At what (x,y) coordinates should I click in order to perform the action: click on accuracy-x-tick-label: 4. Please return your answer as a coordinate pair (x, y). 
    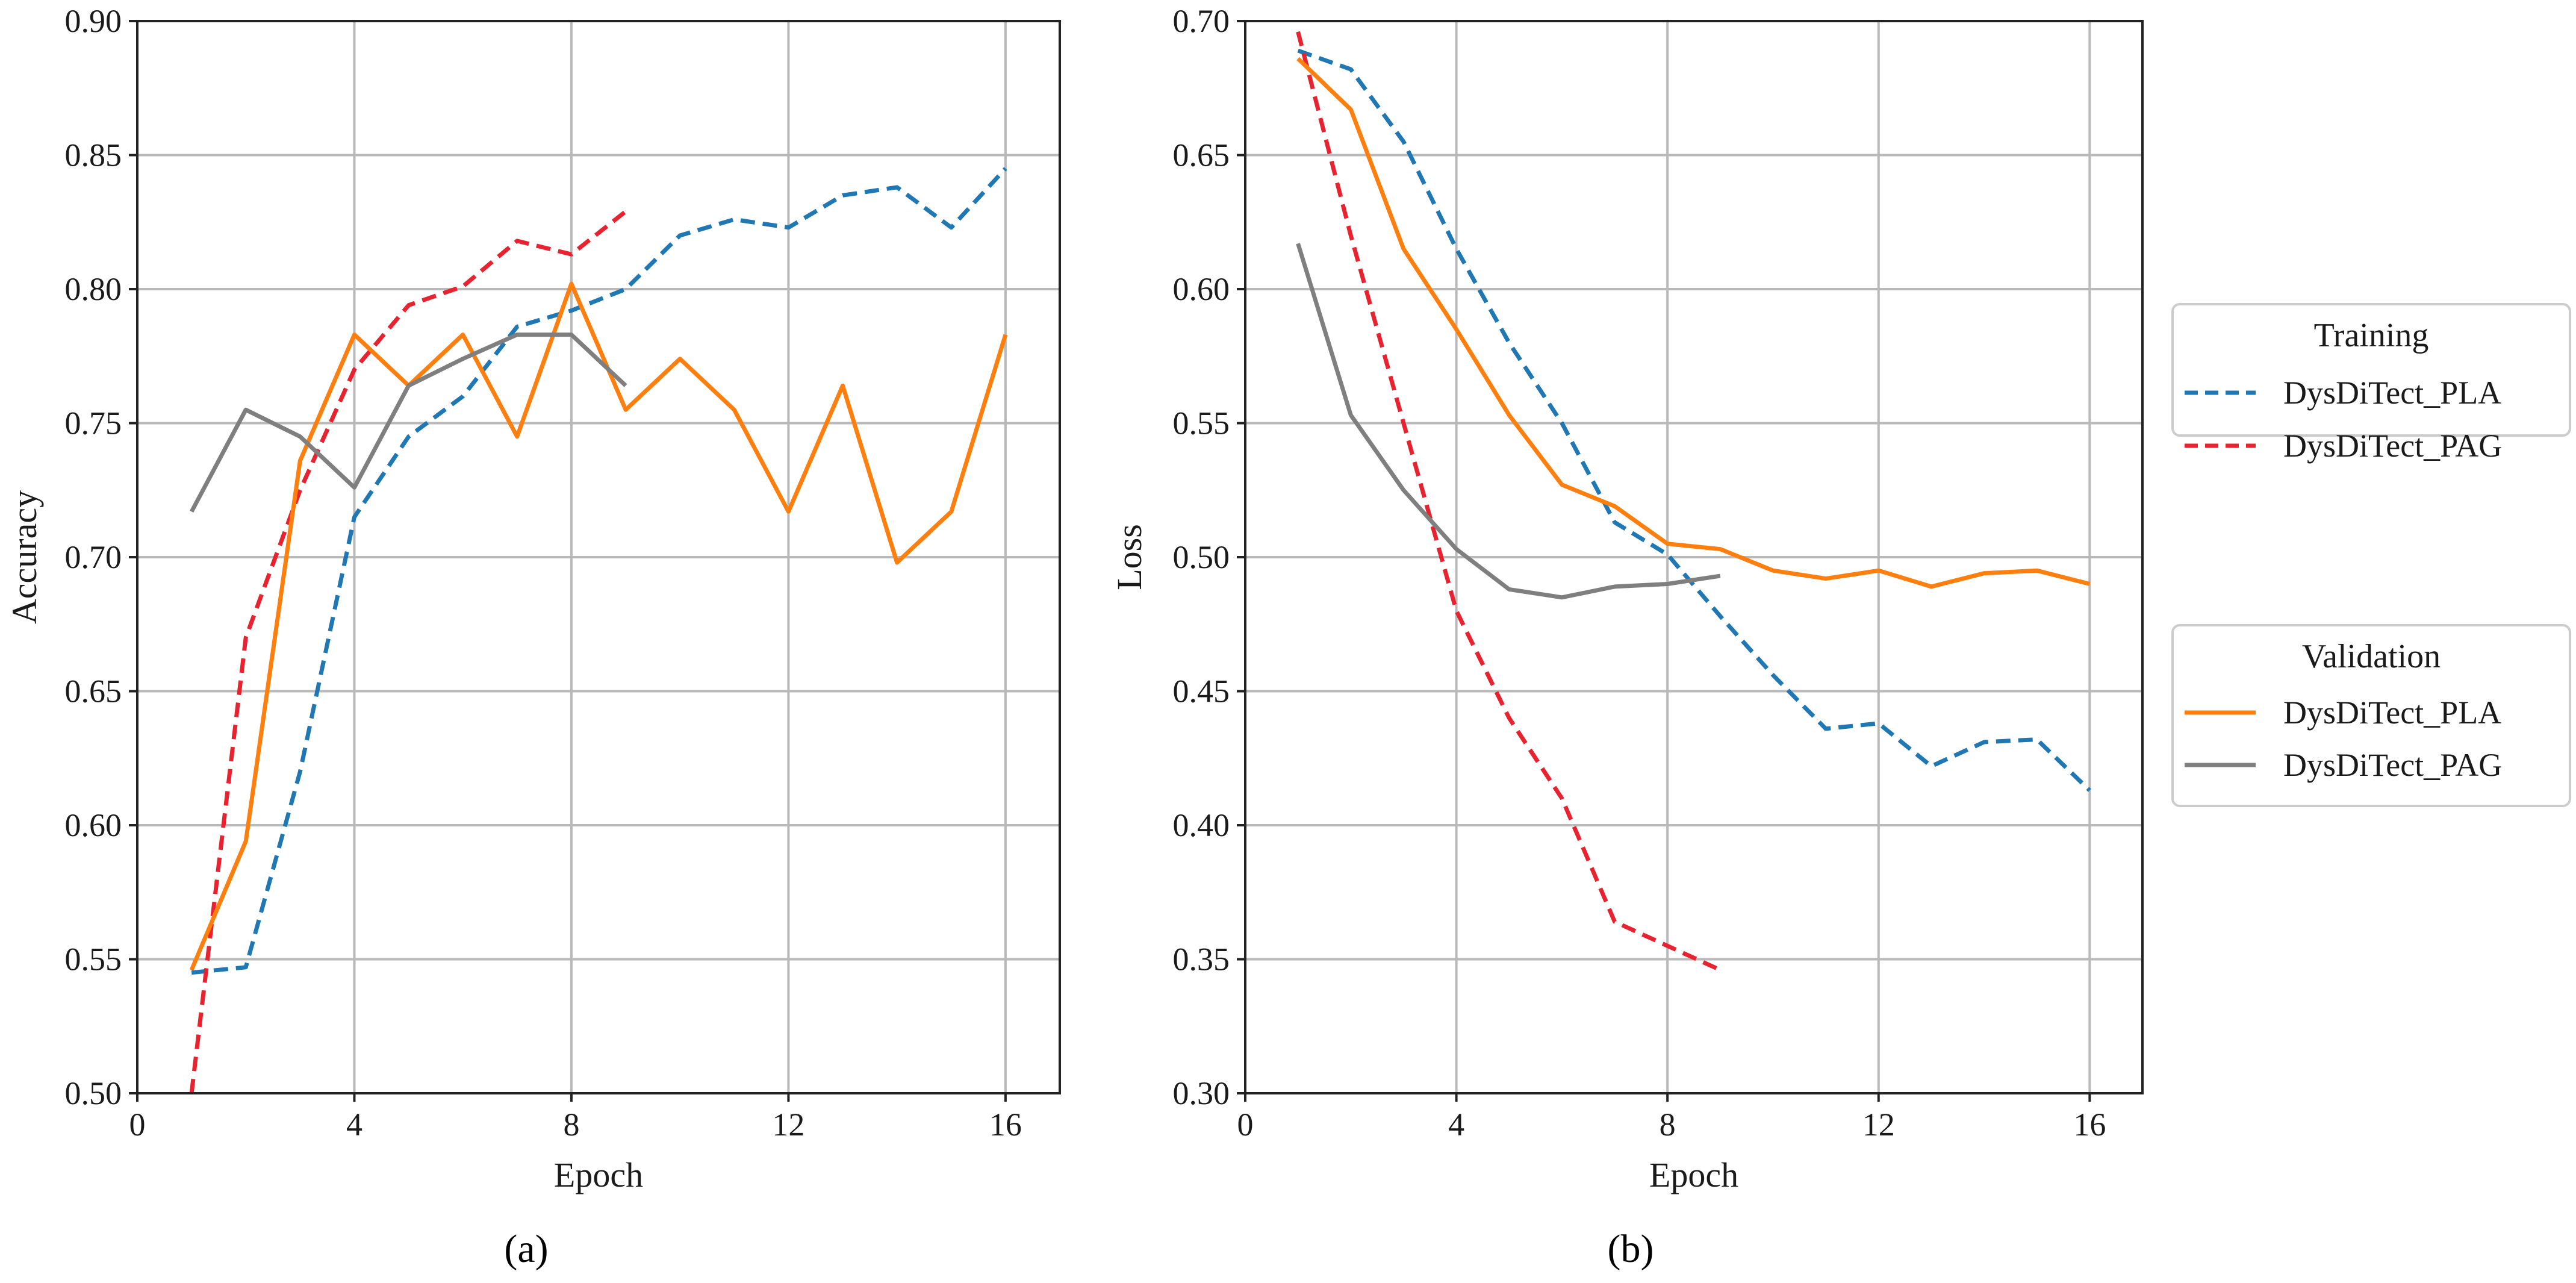
    Looking at the image, I should click on (354, 1125).